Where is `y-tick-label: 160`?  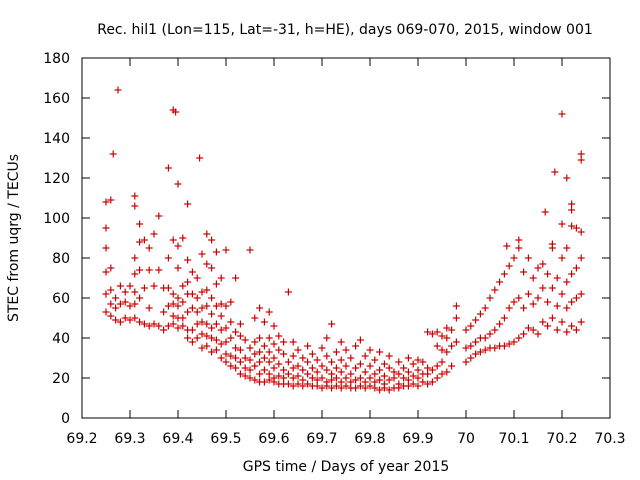 y-tick-label: 160 is located at coordinates (56, 99).